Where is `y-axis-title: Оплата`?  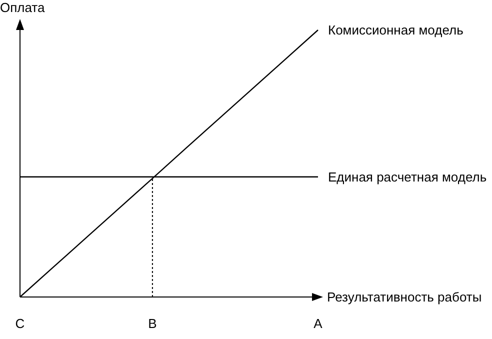 y-axis-title: Оплата is located at coordinates (23, 7).